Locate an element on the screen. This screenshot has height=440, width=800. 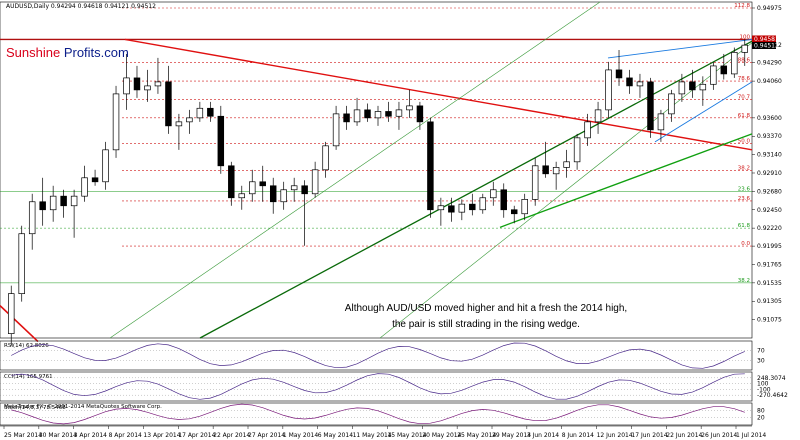
fib-label-red: 38.2 is located at coordinates (744, 169).